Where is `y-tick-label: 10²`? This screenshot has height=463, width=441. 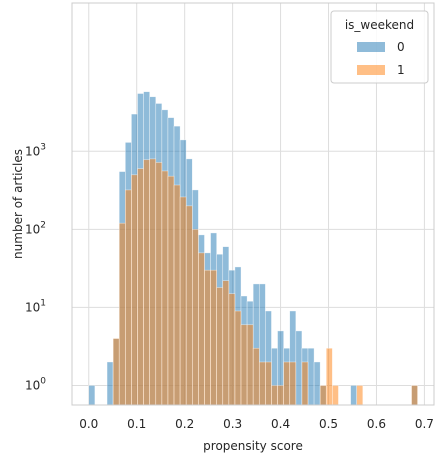
y-tick-label: 10² is located at coordinates (35, 228).